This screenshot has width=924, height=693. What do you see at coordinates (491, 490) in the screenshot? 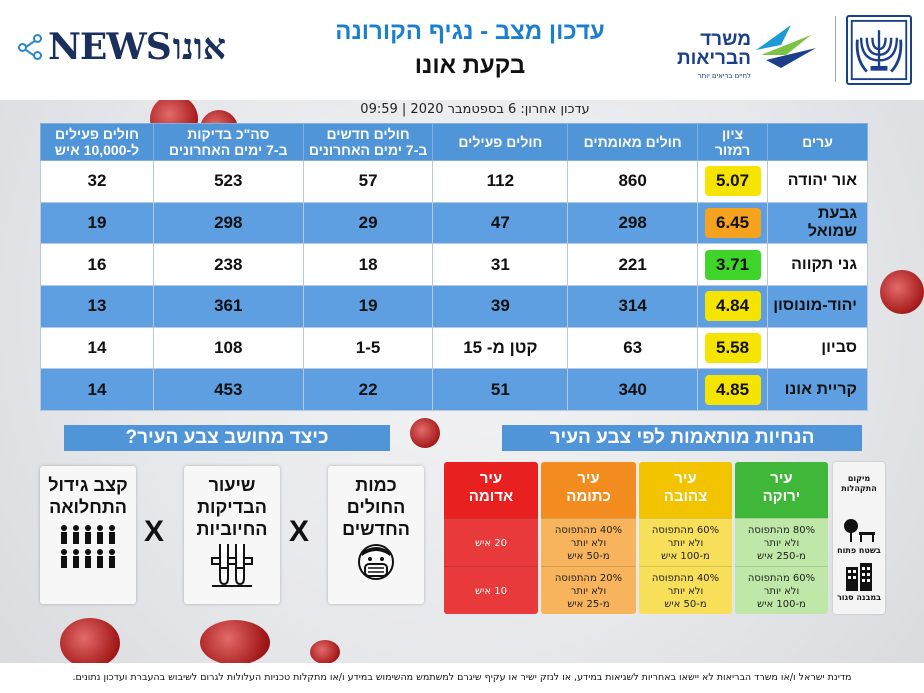
I see `guideline-red-title: עיר אדומה` at bounding box center [491, 490].